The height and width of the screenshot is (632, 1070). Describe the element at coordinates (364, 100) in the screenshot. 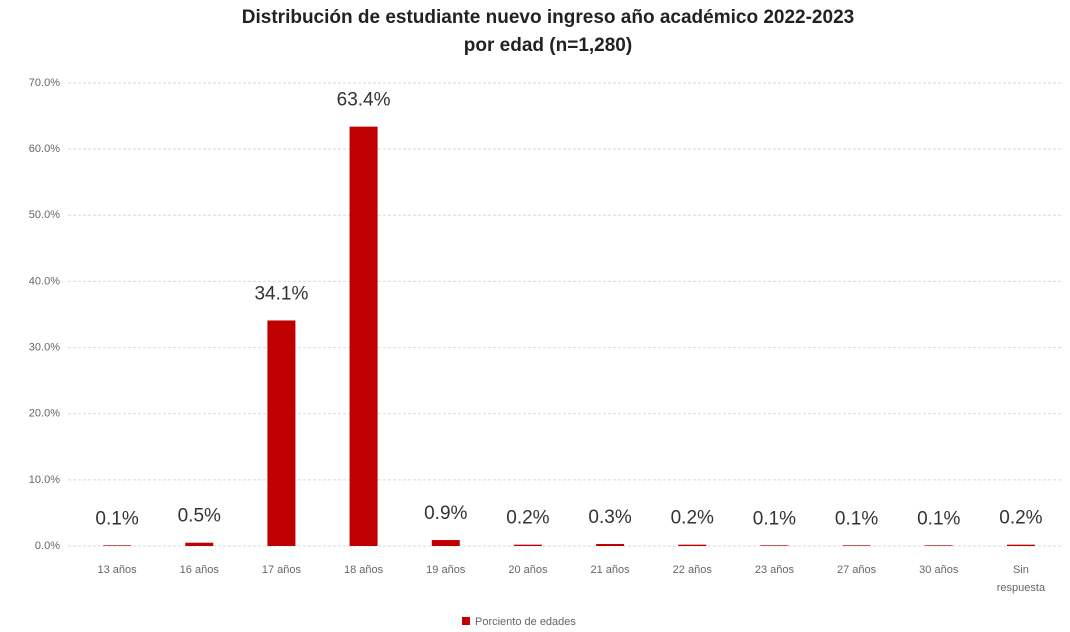

I see `data-label: 63.4%` at that location.